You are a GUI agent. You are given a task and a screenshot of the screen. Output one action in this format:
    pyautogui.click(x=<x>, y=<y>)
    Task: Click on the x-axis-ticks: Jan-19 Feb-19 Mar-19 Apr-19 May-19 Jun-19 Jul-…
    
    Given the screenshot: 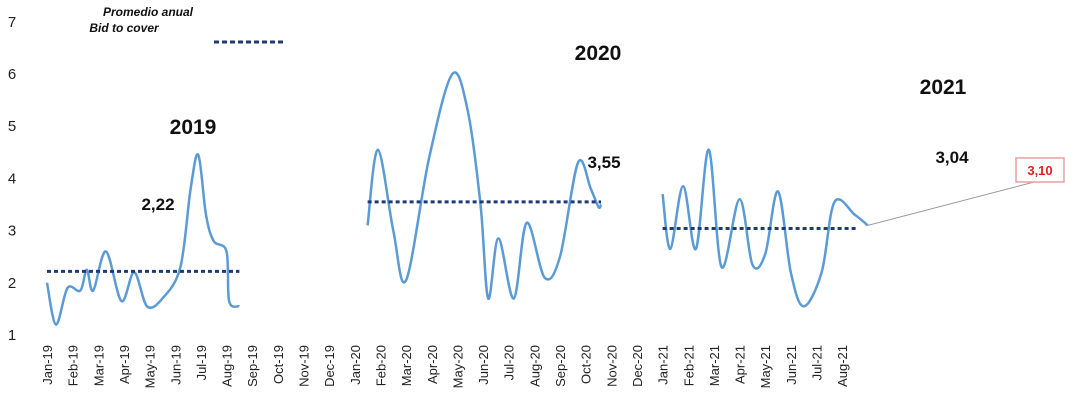 What is the action you would take?
    pyautogui.click(x=445, y=366)
    